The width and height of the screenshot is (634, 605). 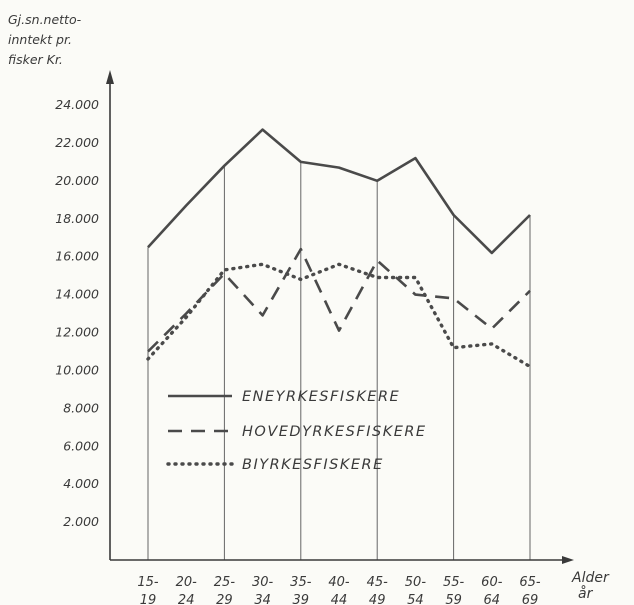 I want to click on x-tick-label: 20-, so click(x=187, y=582).